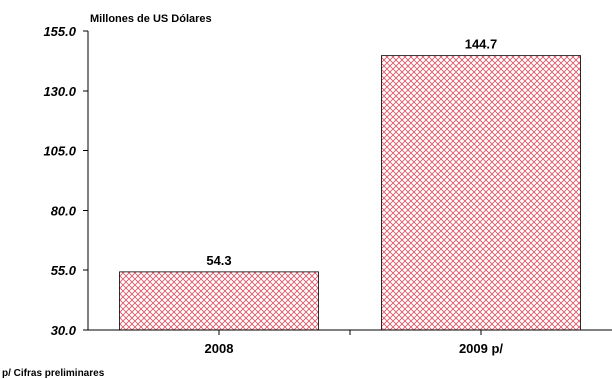 This screenshot has width=612, height=379. Describe the element at coordinates (481, 44) in the screenshot. I see `bar-value-label: 144.7` at that location.